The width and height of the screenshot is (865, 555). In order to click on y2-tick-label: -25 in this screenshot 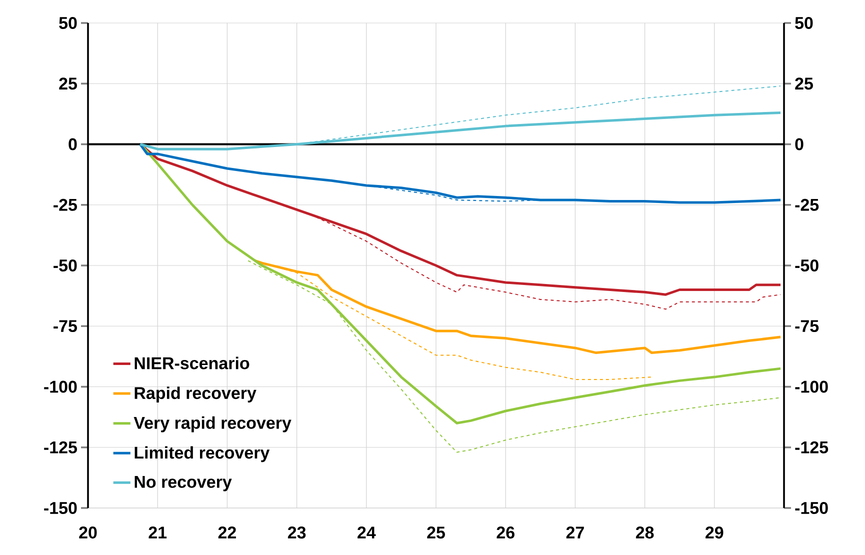, I will do `click(807, 204)`.